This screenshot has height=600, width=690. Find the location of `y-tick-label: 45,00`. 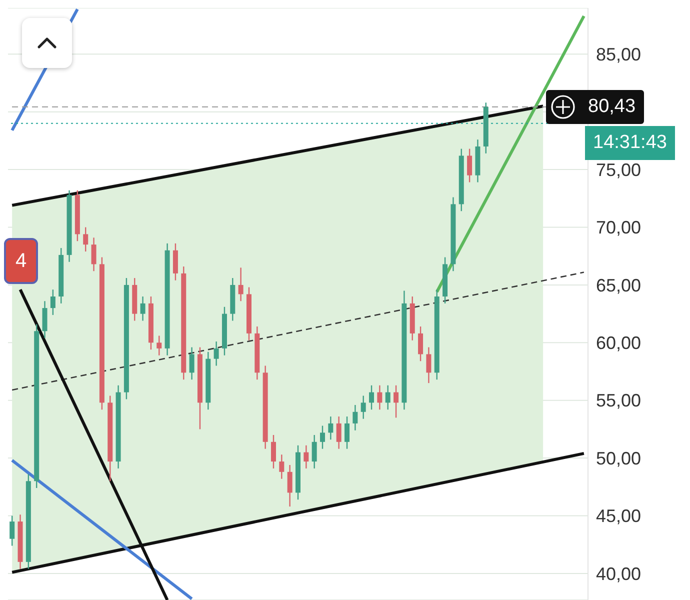

y-tick-label: 45,00 is located at coordinates (619, 516).